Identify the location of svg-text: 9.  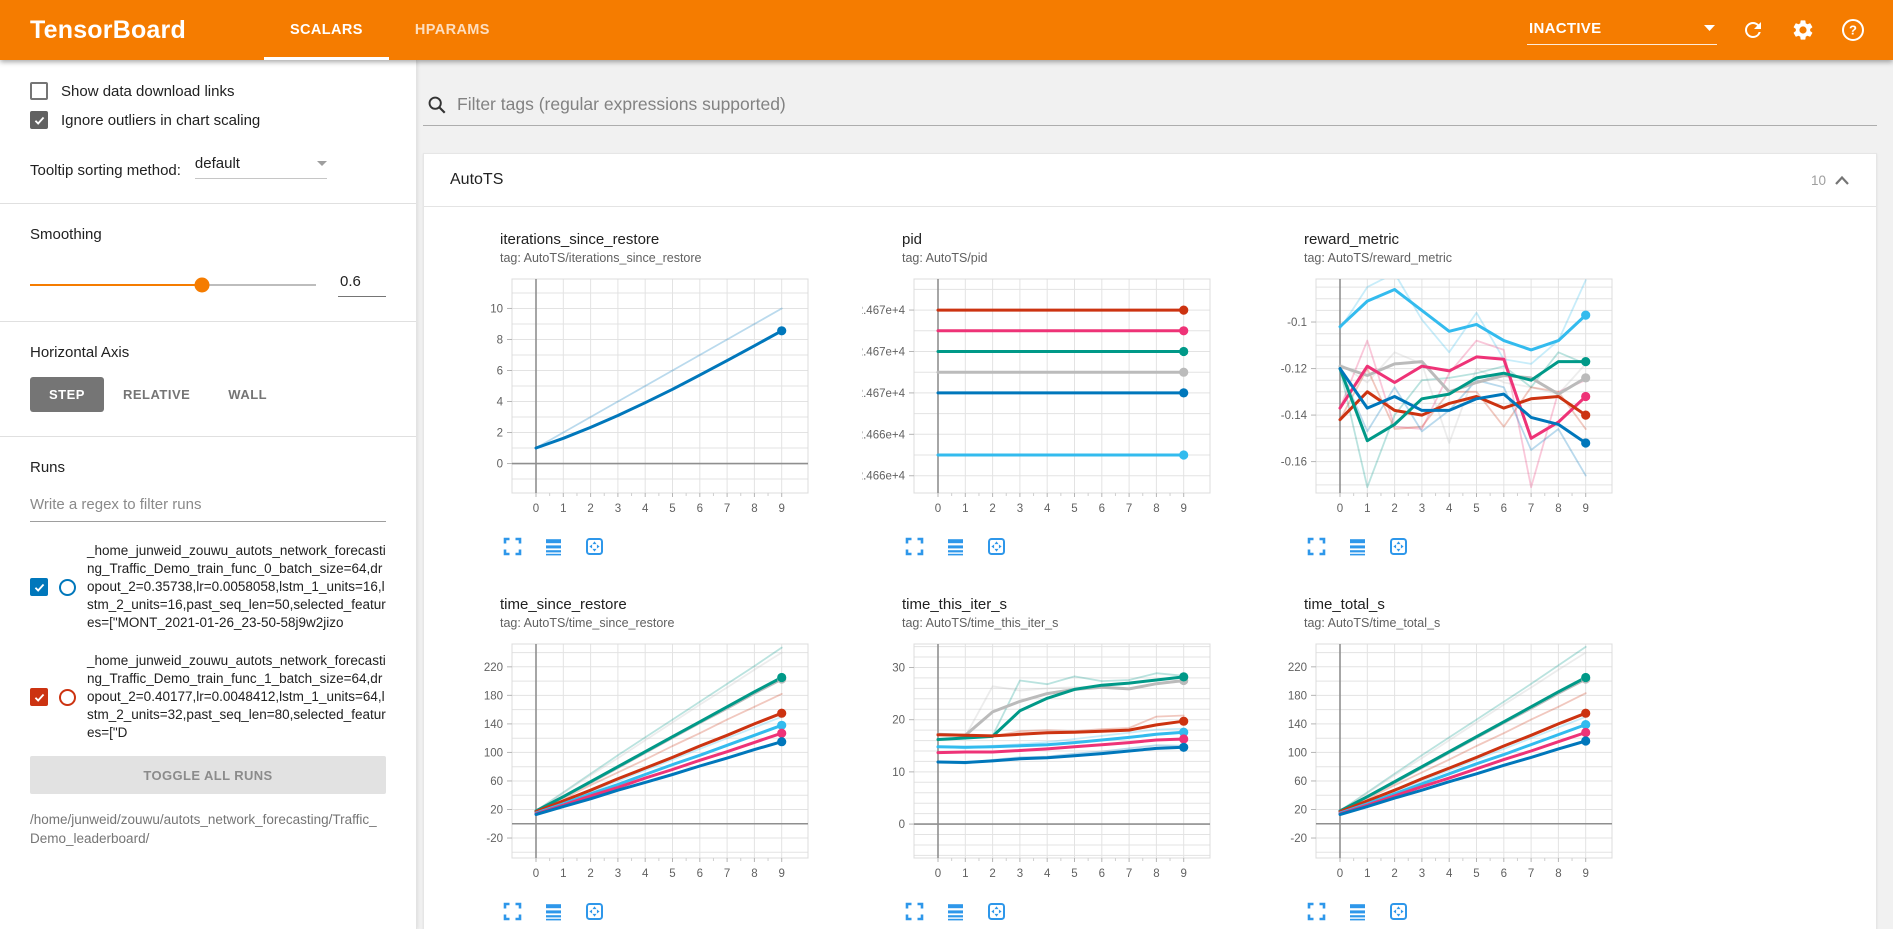
(1183, 509).